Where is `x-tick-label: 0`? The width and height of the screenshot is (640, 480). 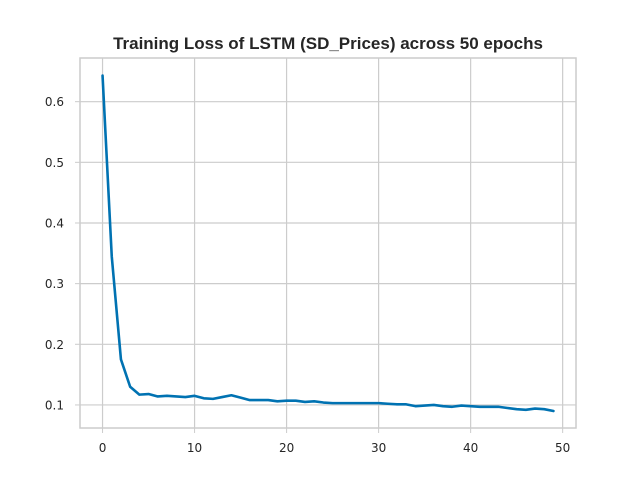 x-tick-label: 0 is located at coordinates (103, 448).